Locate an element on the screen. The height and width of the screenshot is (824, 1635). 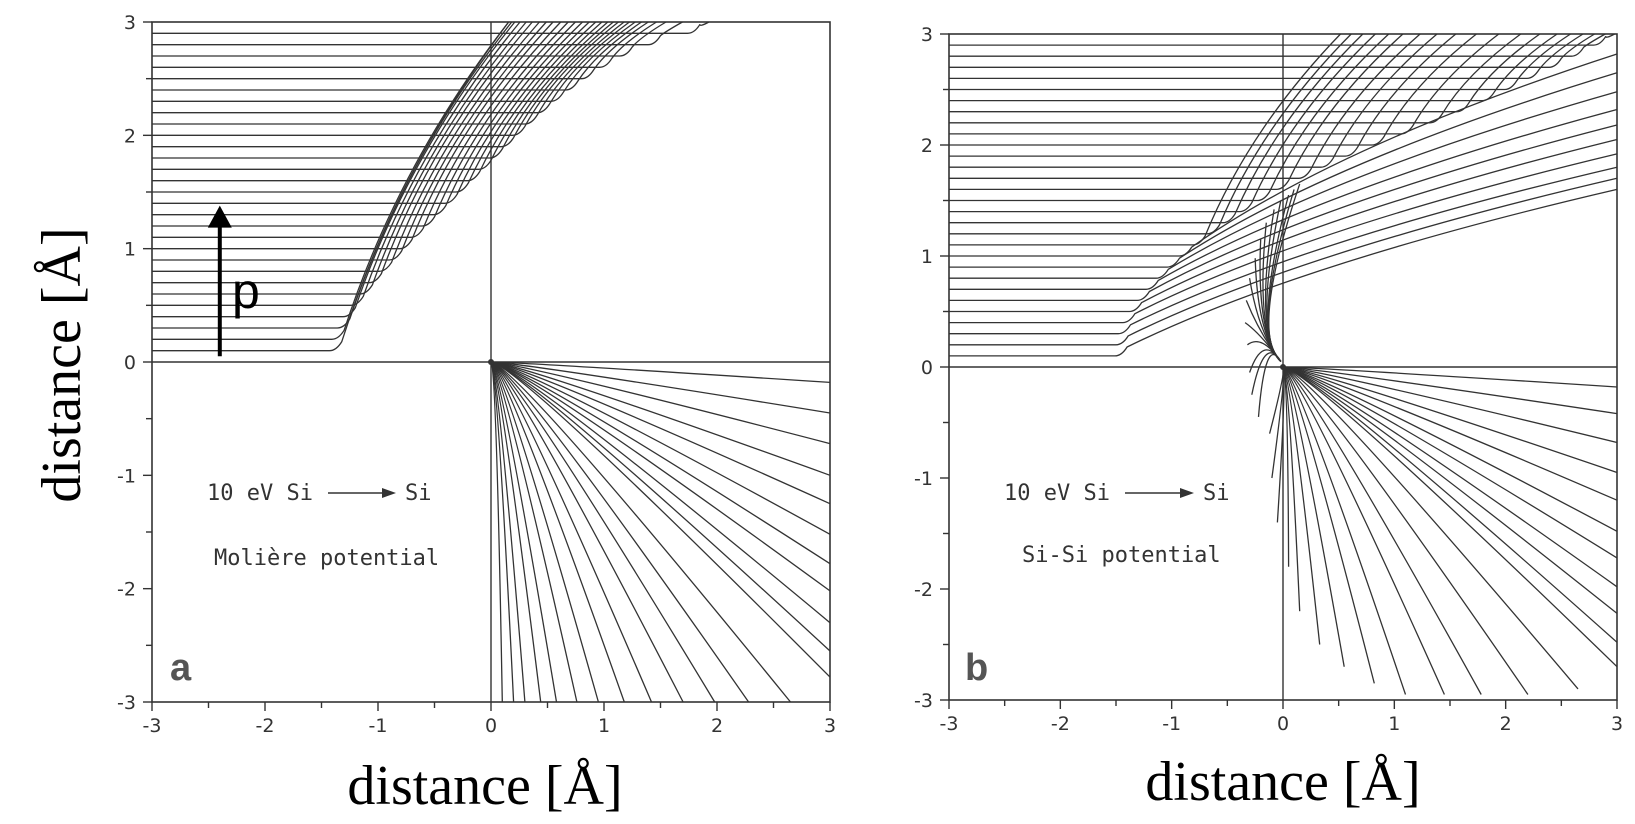
panel-b-target-atom is located at coordinates (1283, 367).